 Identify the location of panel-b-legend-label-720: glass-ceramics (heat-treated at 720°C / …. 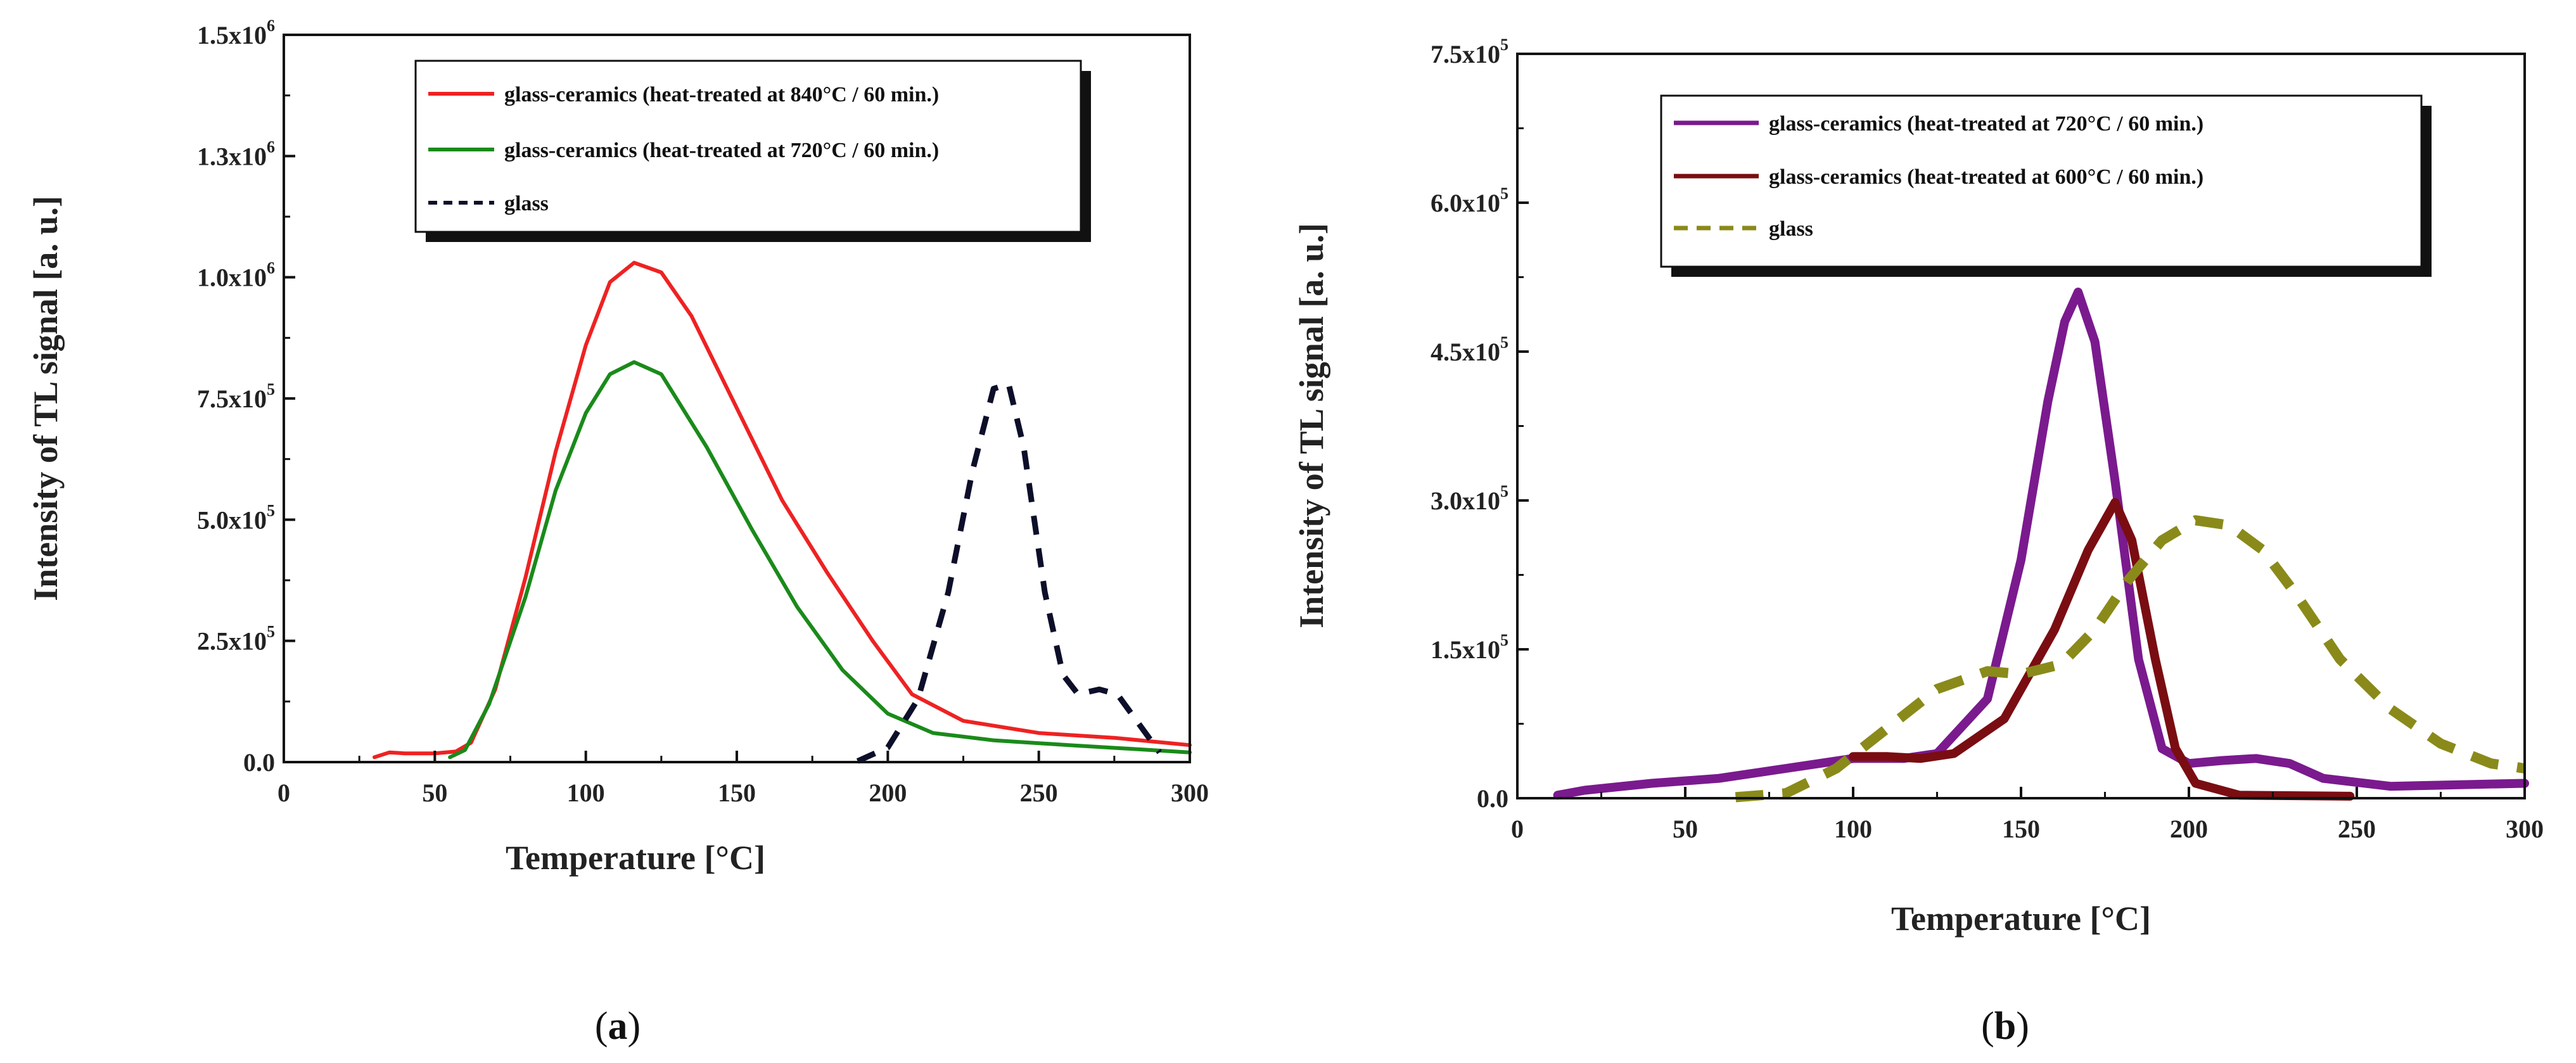
(1986, 124).